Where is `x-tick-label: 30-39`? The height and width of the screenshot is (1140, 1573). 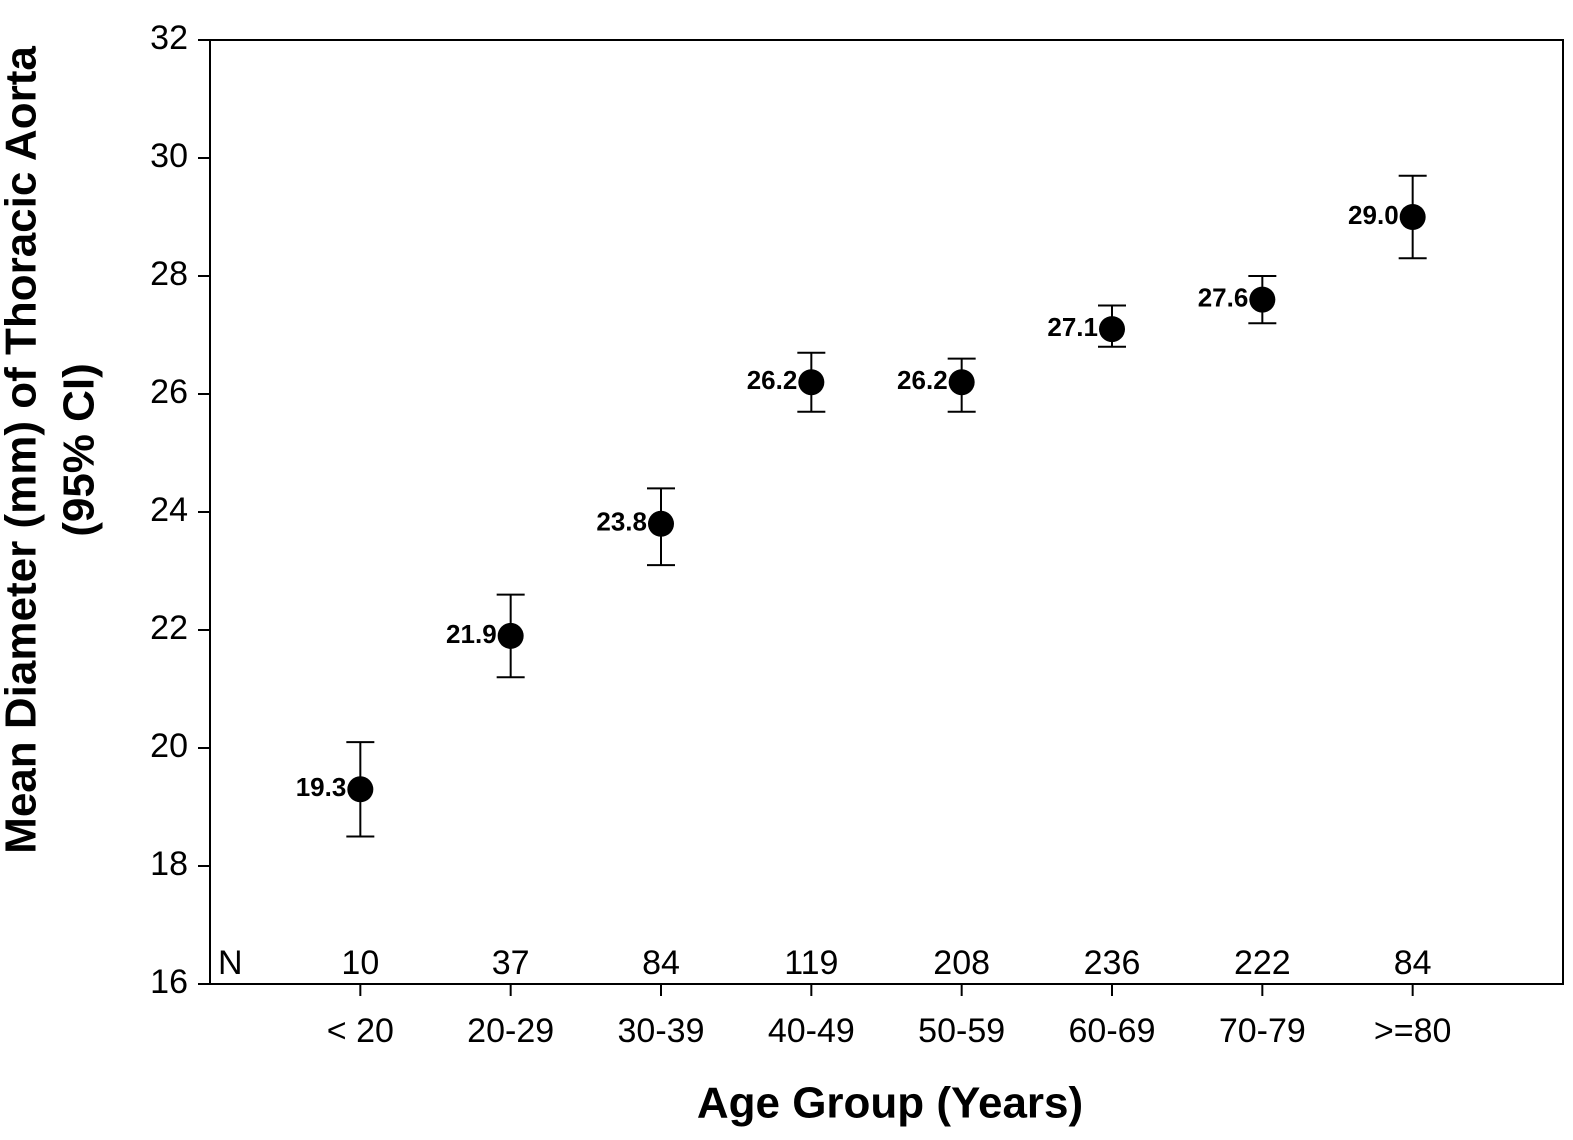
x-tick-label: 30-39 is located at coordinates (661, 1031).